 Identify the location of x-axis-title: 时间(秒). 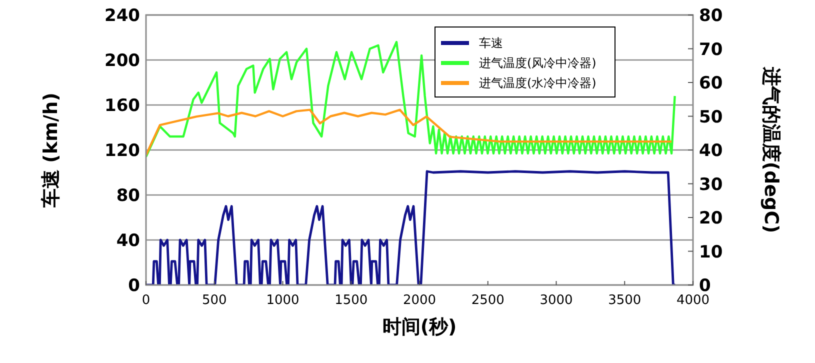
(419, 327).